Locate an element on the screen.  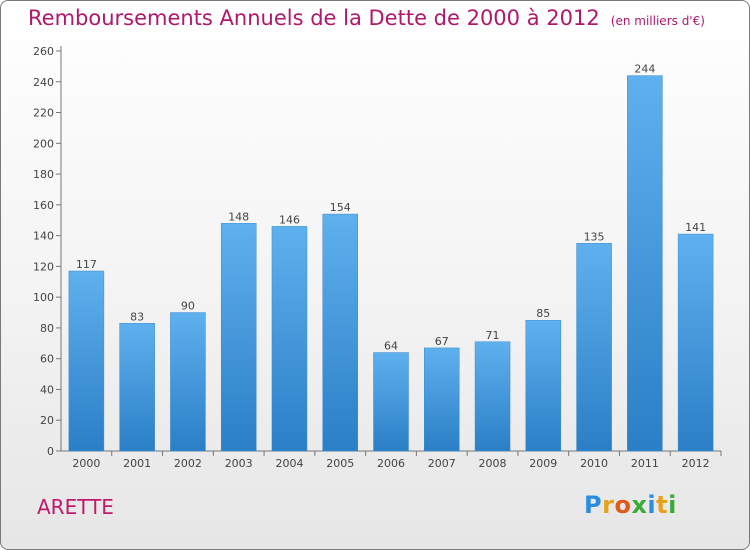
x-tick-label-2006: 2006 is located at coordinates (391, 463).